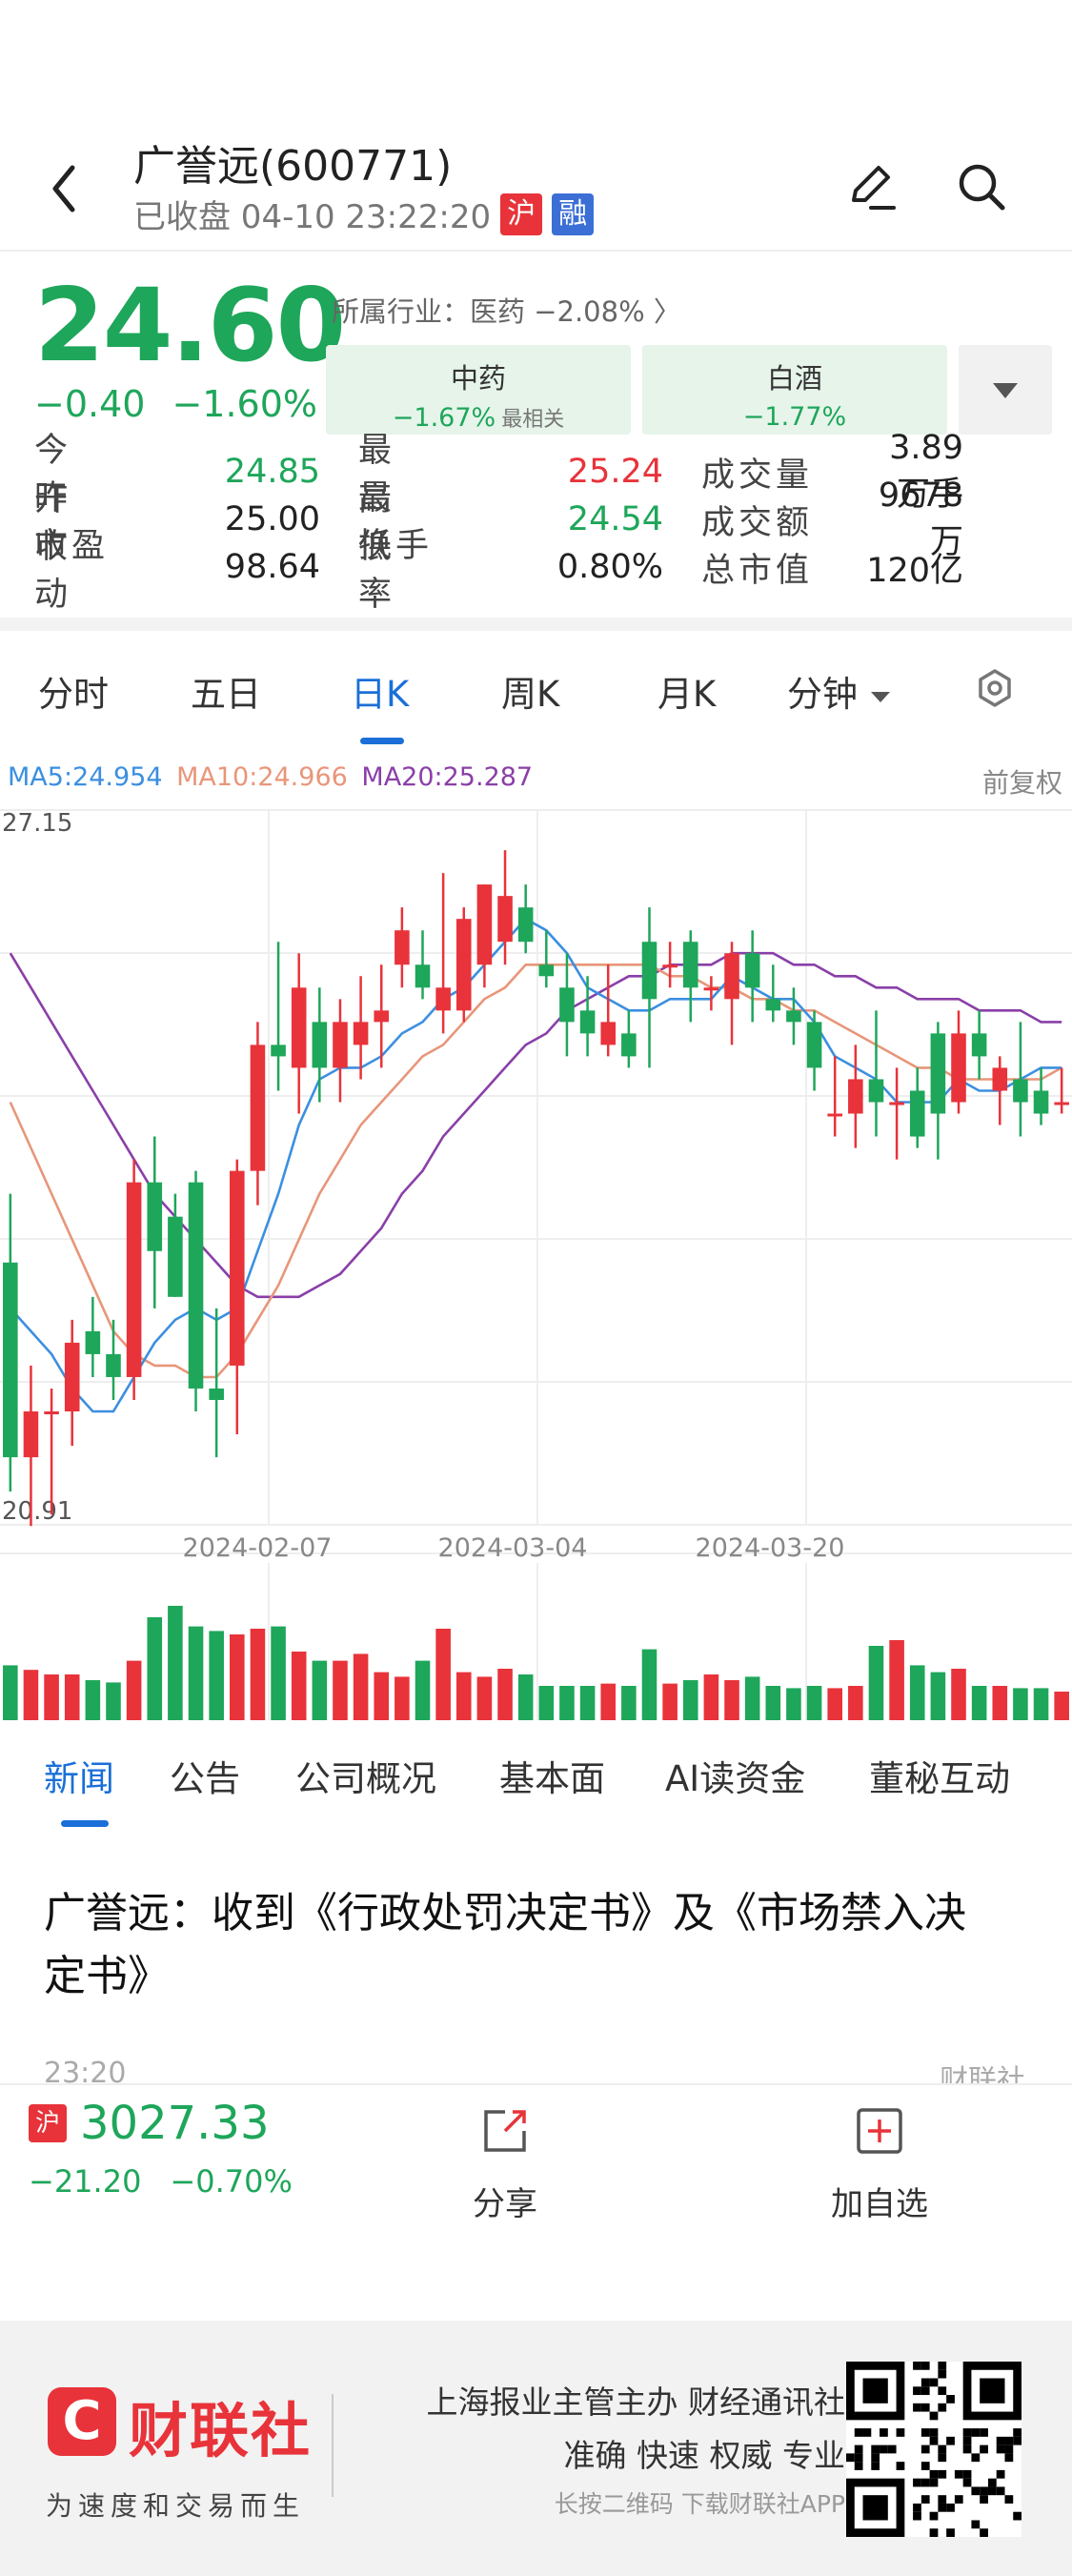 Image resolution: width=1072 pixels, height=2576 pixels. I want to click on tab-ai-funds: AI读资金, so click(735, 1778).